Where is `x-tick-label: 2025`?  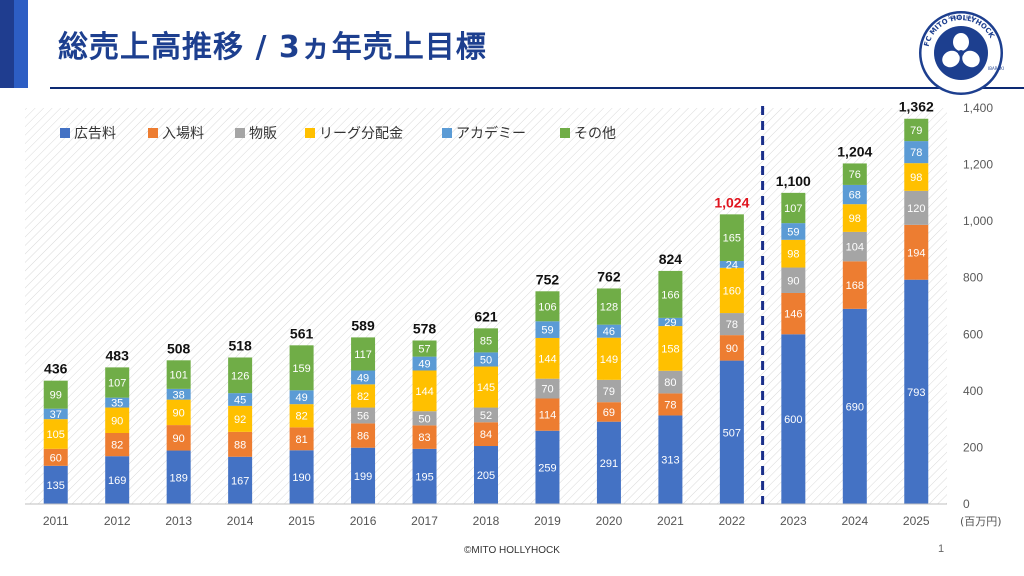
x-tick-label: 2025 is located at coordinates (916, 521).